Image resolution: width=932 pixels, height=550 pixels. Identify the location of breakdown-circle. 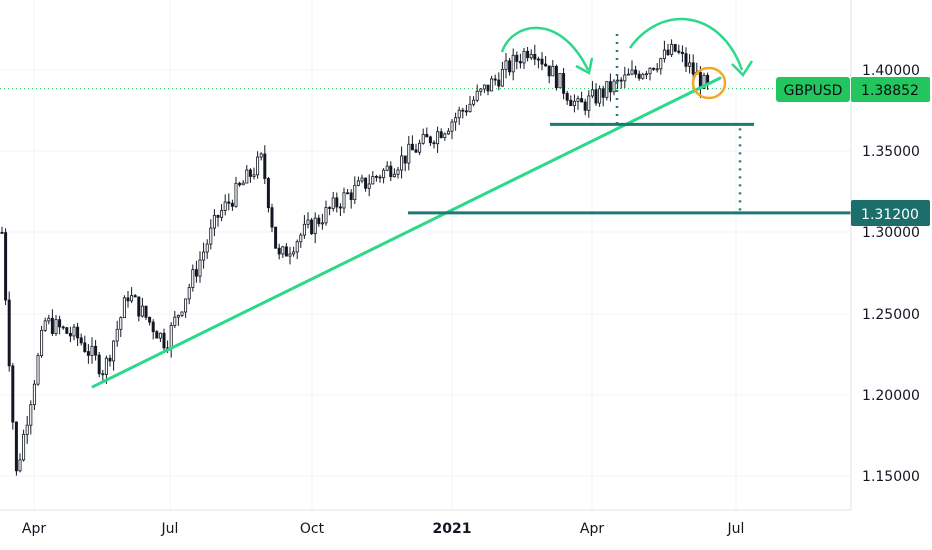
(709, 83).